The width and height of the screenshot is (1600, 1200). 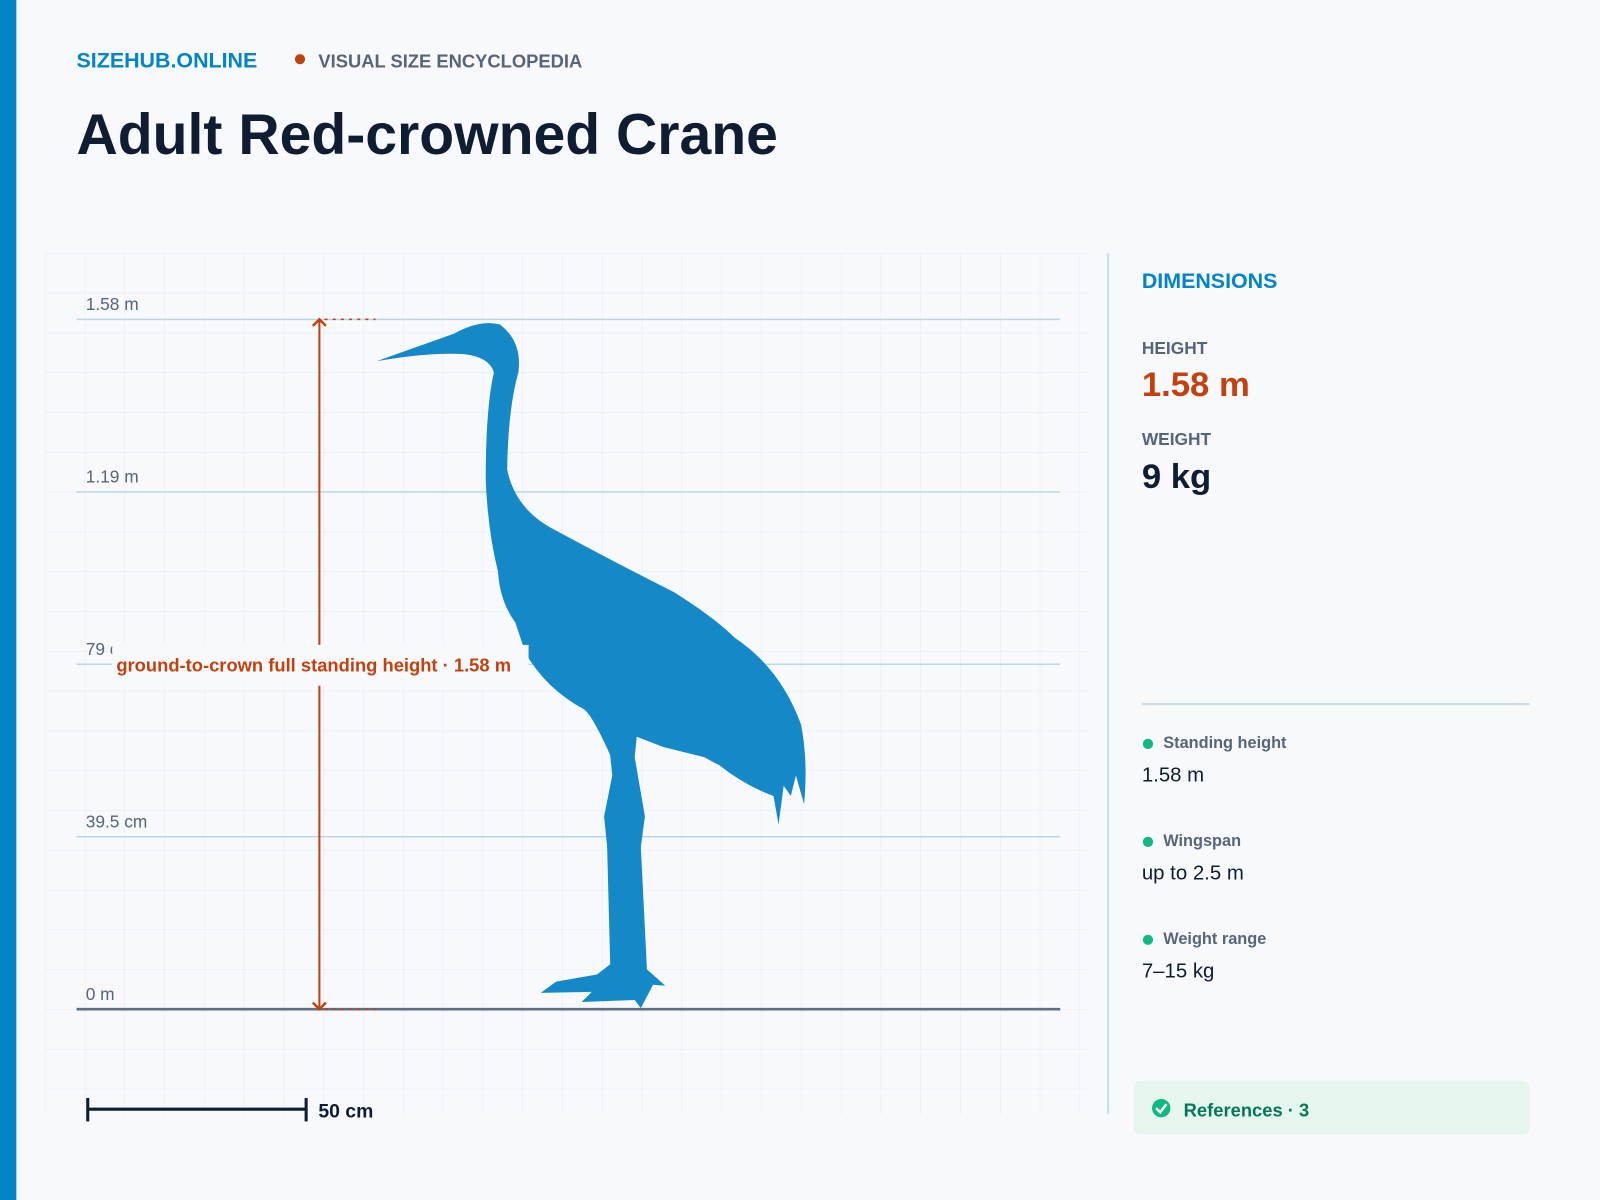 I want to click on references-badge: References · 3, so click(x=1331, y=1107).